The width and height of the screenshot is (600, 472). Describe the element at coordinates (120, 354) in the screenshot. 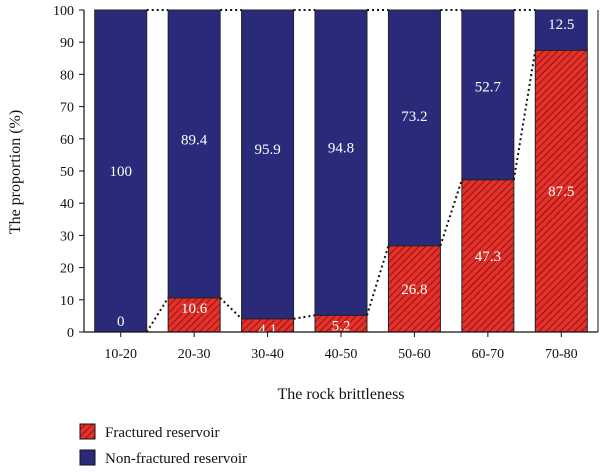

I see `x-tick-label: 10-20` at that location.